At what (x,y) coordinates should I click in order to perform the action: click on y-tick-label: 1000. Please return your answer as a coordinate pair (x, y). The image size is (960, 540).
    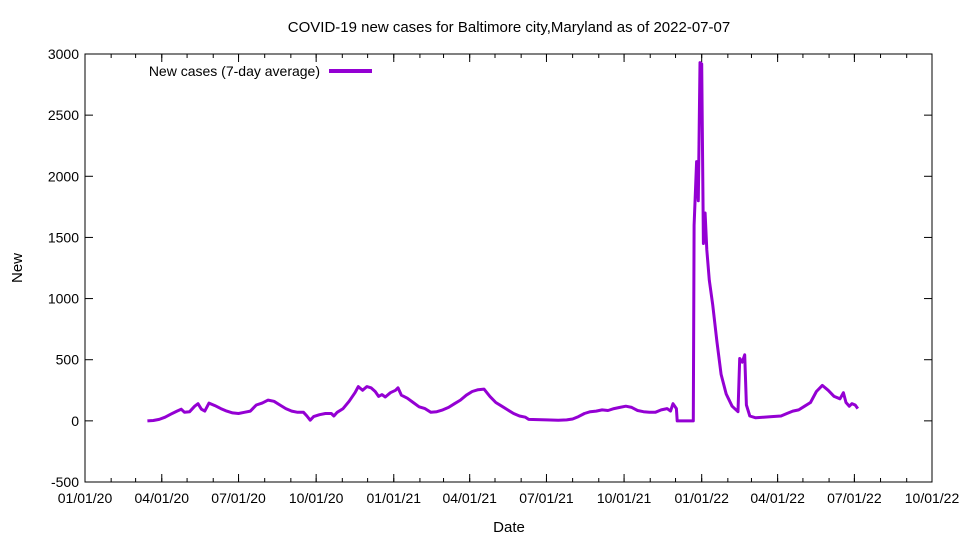
    Looking at the image, I should click on (63, 299).